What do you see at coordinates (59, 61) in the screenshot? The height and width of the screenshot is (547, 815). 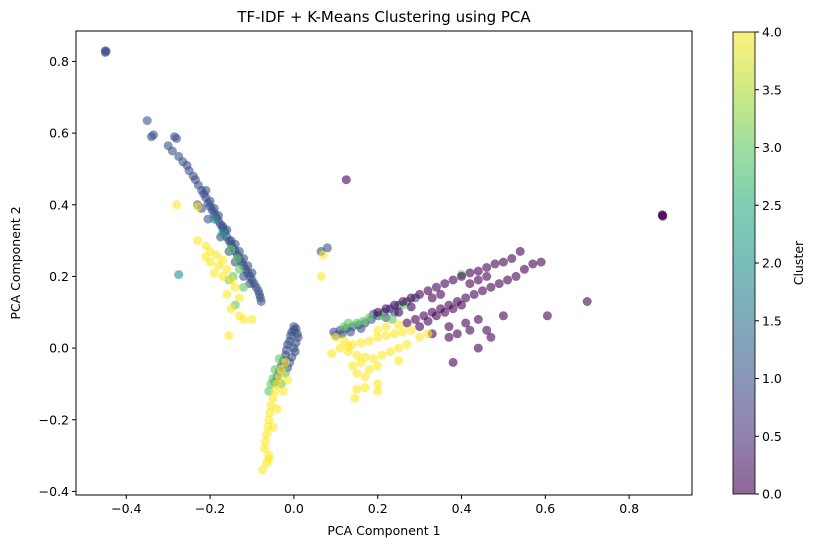 I see `y-tick-label: 0.8` at bounding box center [59, 61].